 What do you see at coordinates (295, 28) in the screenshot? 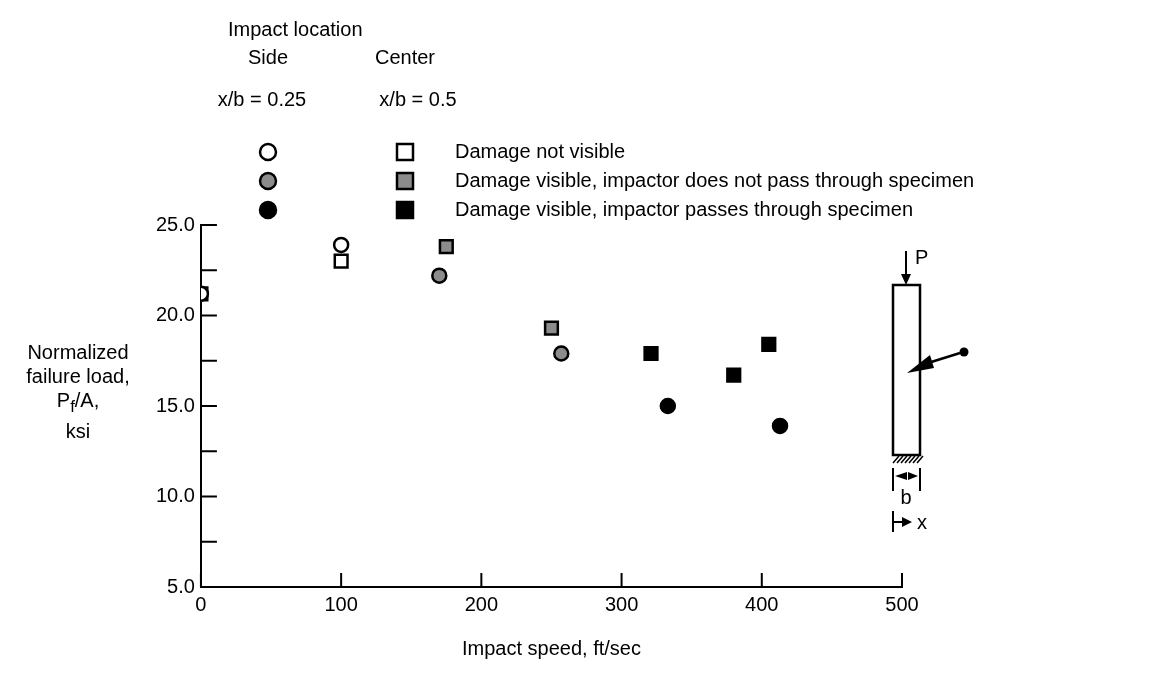
I see `legend-title: Impact location` at bounding box center [295, 28].